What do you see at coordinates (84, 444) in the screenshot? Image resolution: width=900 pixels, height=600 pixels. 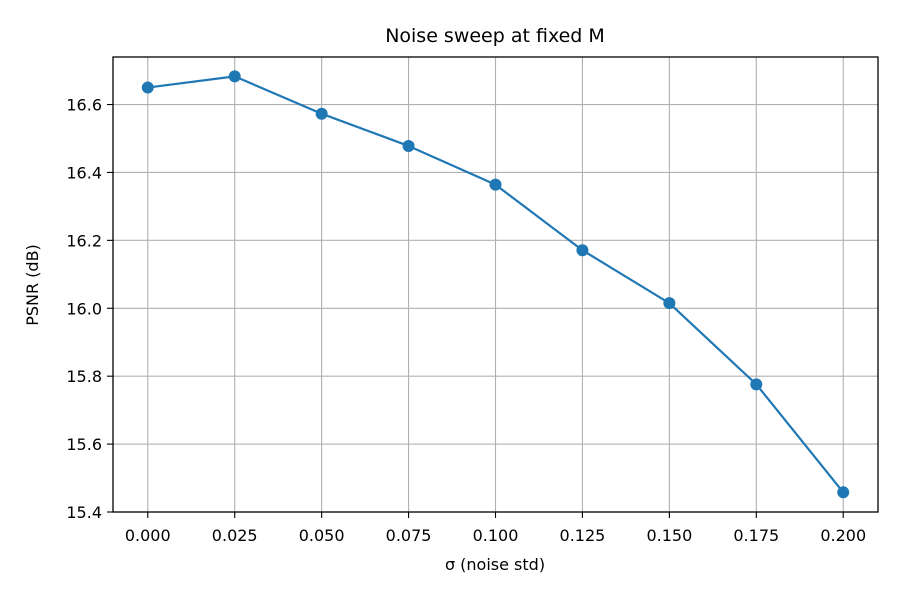 I see `y-tick-label: 15.6` at bounding box center [84, 444].